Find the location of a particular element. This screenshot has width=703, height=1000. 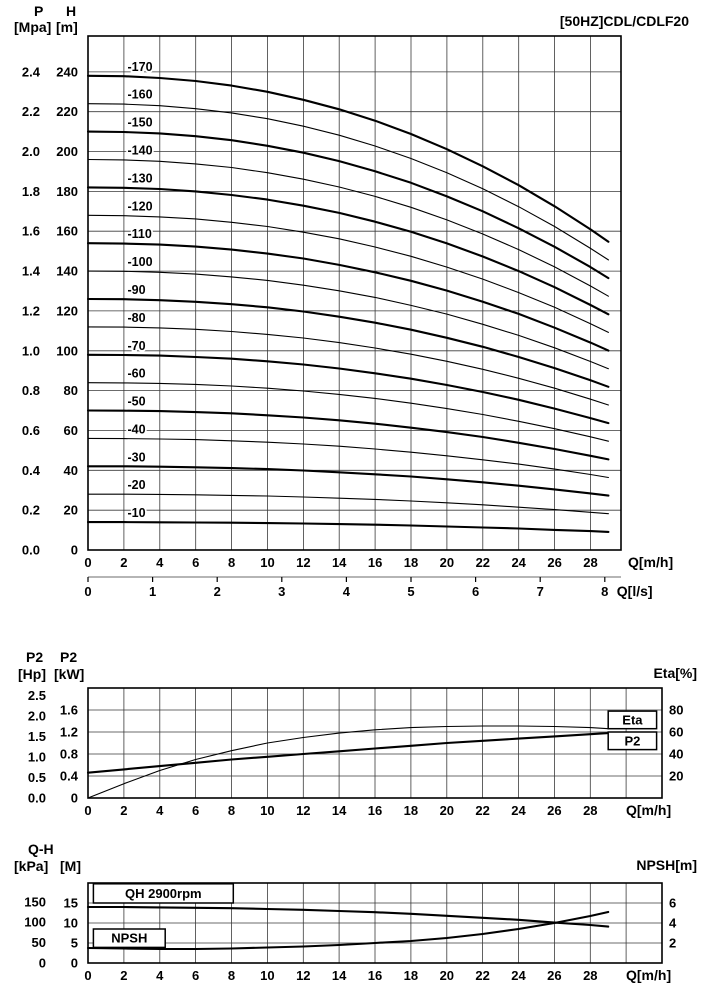

y-tick-label: 10 is located at coordinates (71, 923).